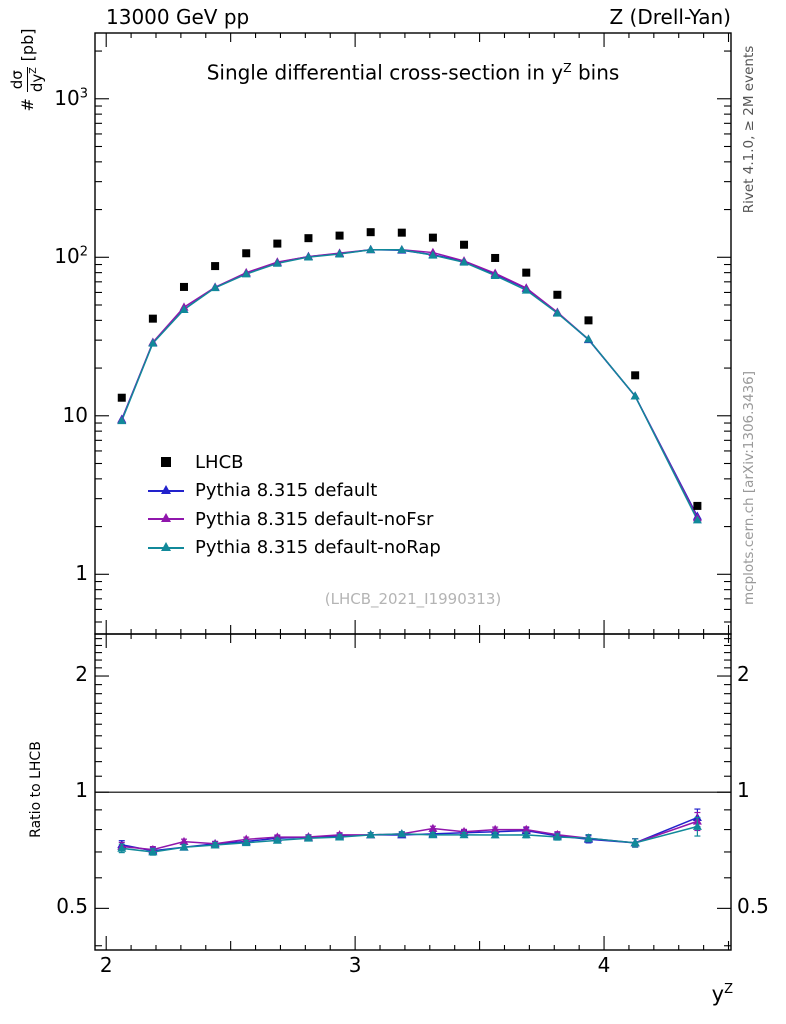 This screenshot has height=1024, width=786. Describe the element at coordinates (33, 70) in the screenshot. I see `fraction-denominator-sup: Z` at that location.